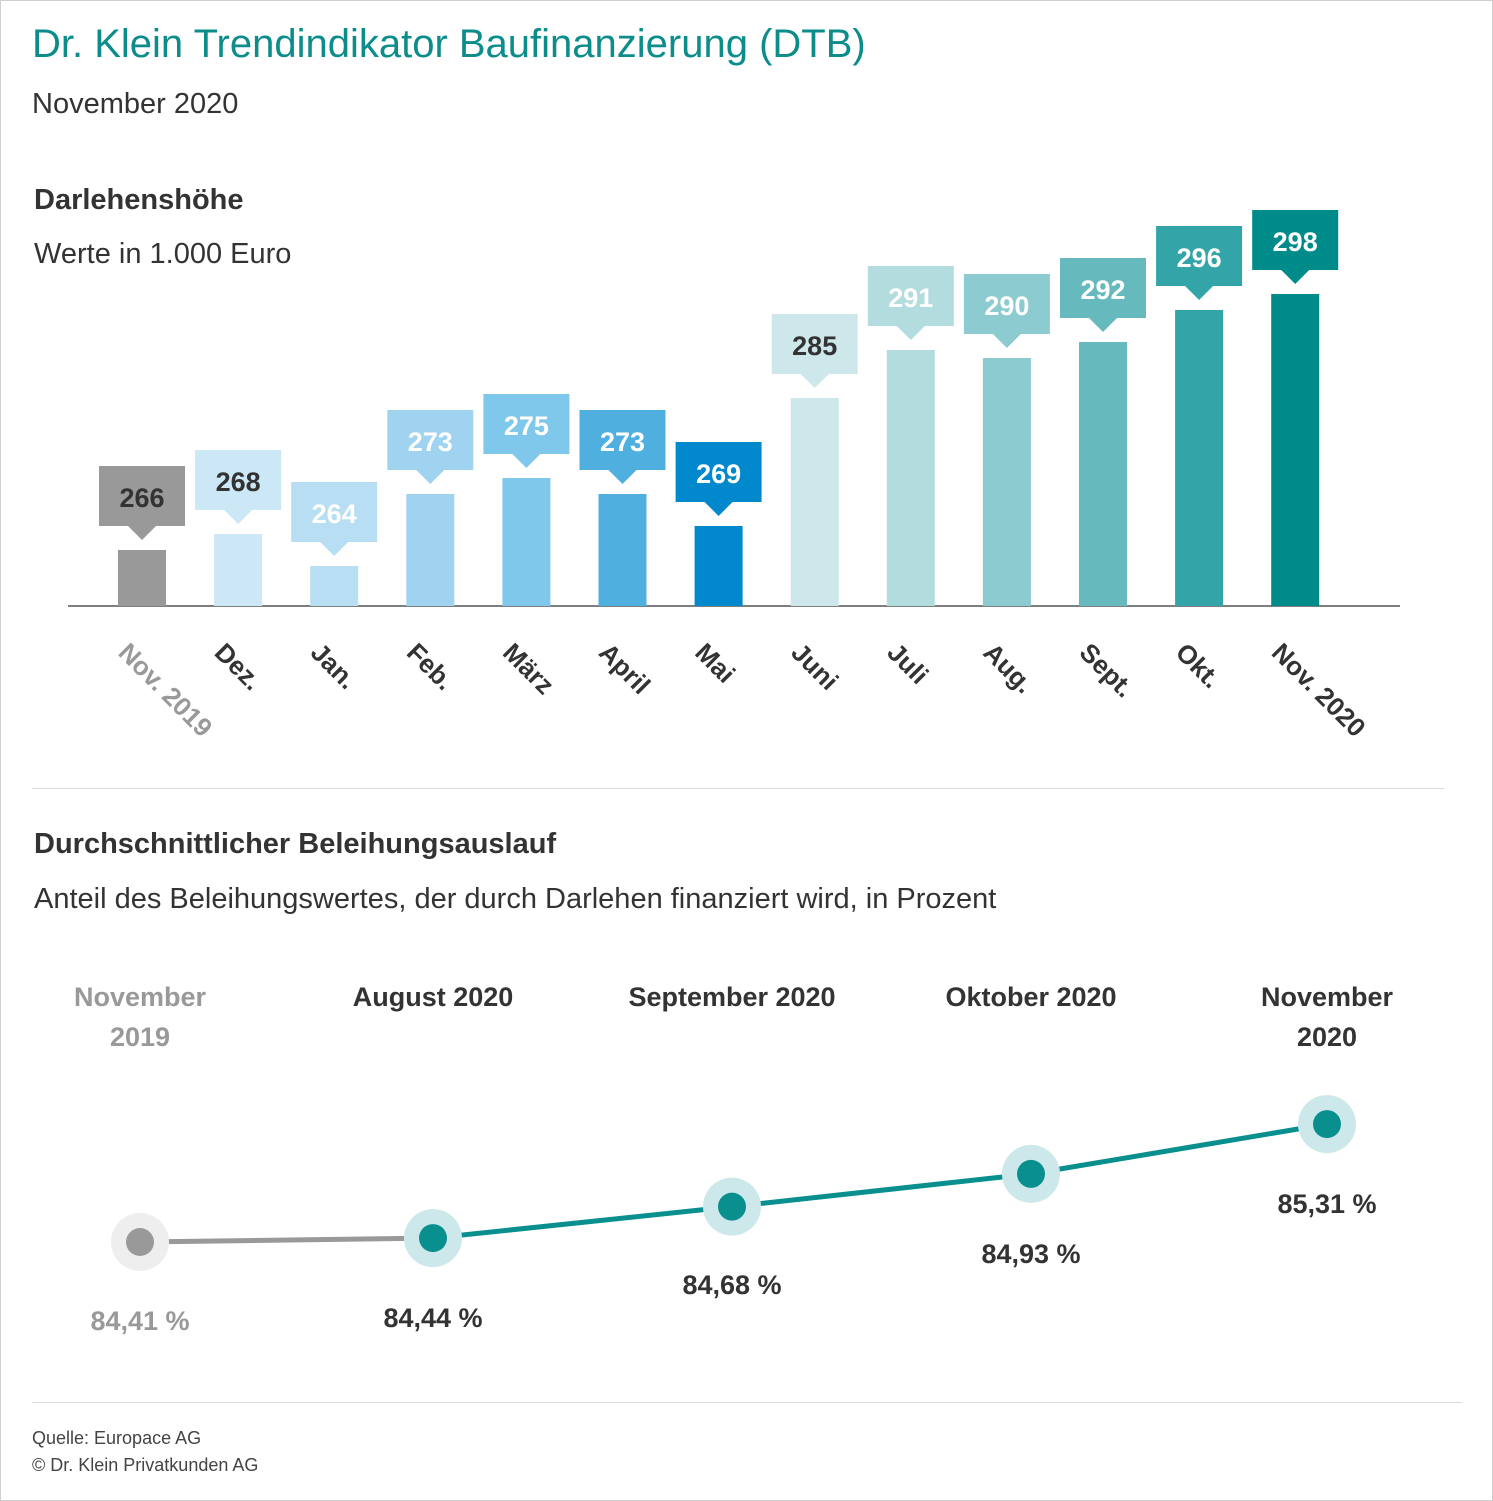 This screenshot has width=1493, height=1501. Describe the element at coordinates (140, 1037) in the screenshot. I see `category-label: 2019` at that location.